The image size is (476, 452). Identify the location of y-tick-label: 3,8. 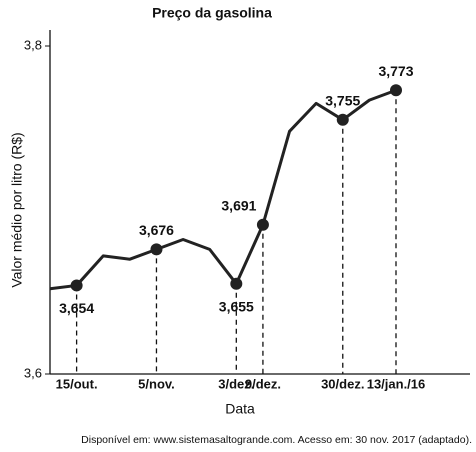
(33, 44).